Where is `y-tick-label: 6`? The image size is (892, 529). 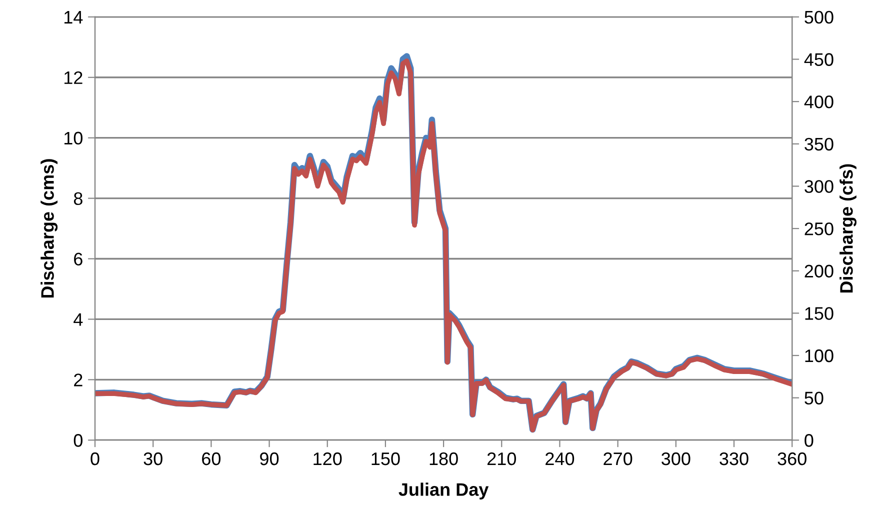 y-tick-label: 6 is located at coordinates (78, 259).